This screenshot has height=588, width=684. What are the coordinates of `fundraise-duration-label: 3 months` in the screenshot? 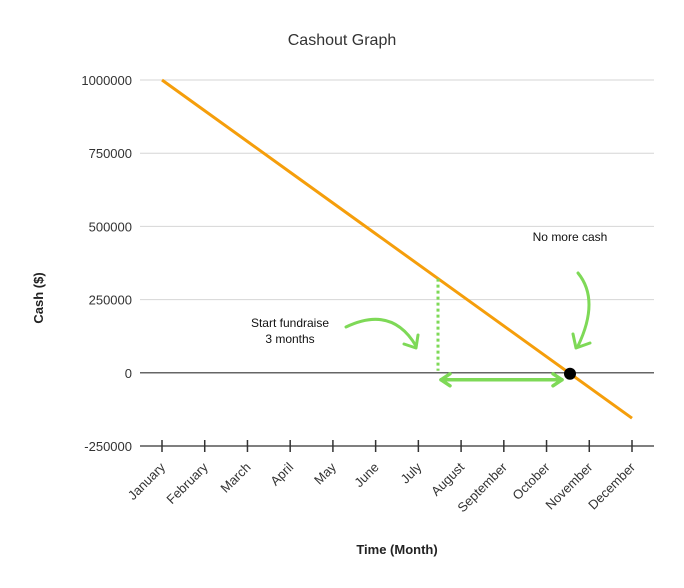 It's located at (289, 339).